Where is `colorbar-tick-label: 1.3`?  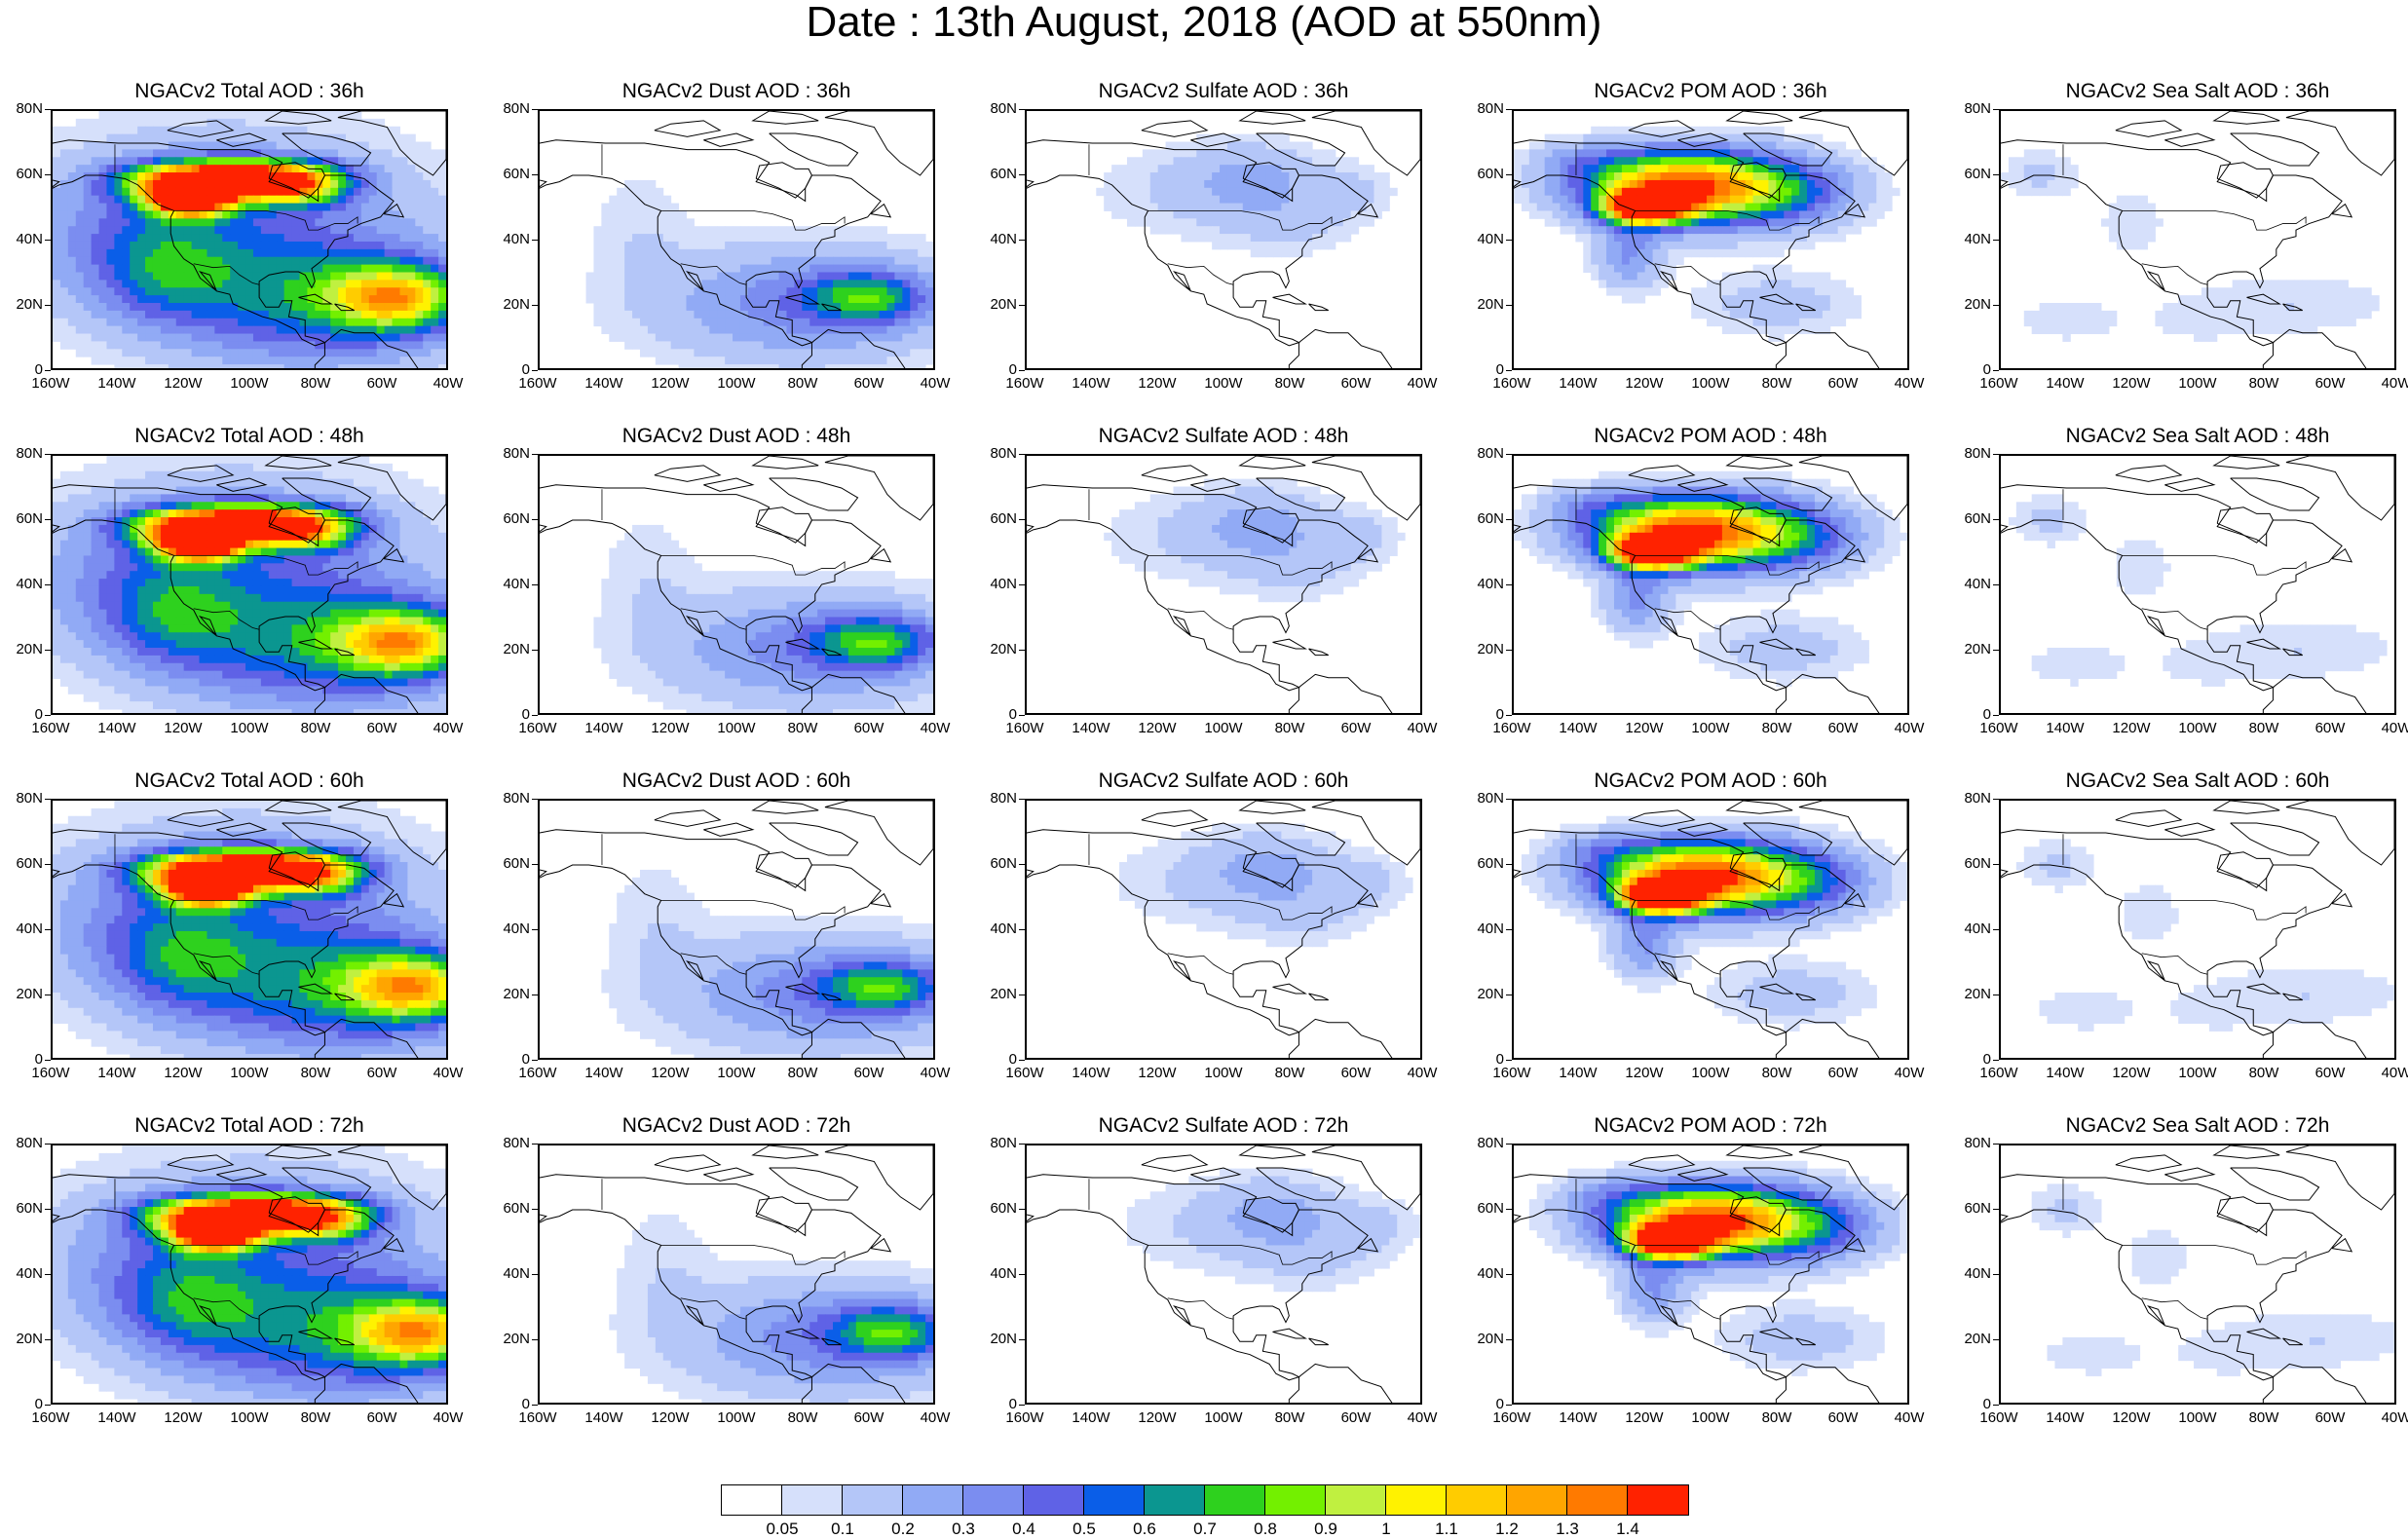
colorbar-tick-label: 1.3 is located at coordinates (1567, 1529).